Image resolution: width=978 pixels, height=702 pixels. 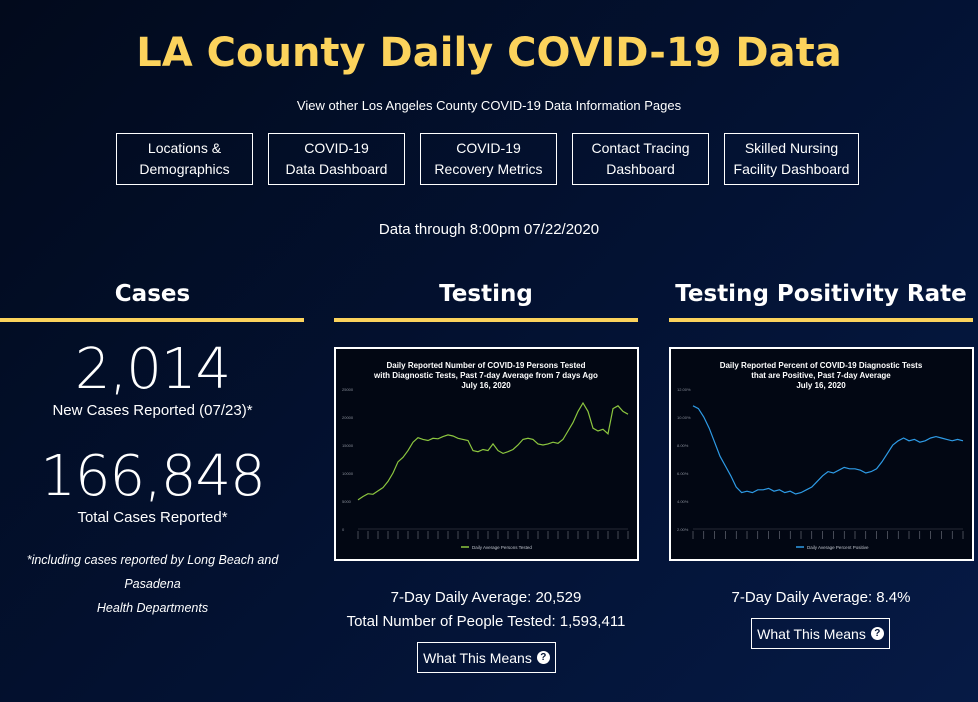 What do you see at coordinates (821, 294) in the screenshot?
I see `positivity-heading: Testing Positivity Rate` at bounding box center [821, 294].